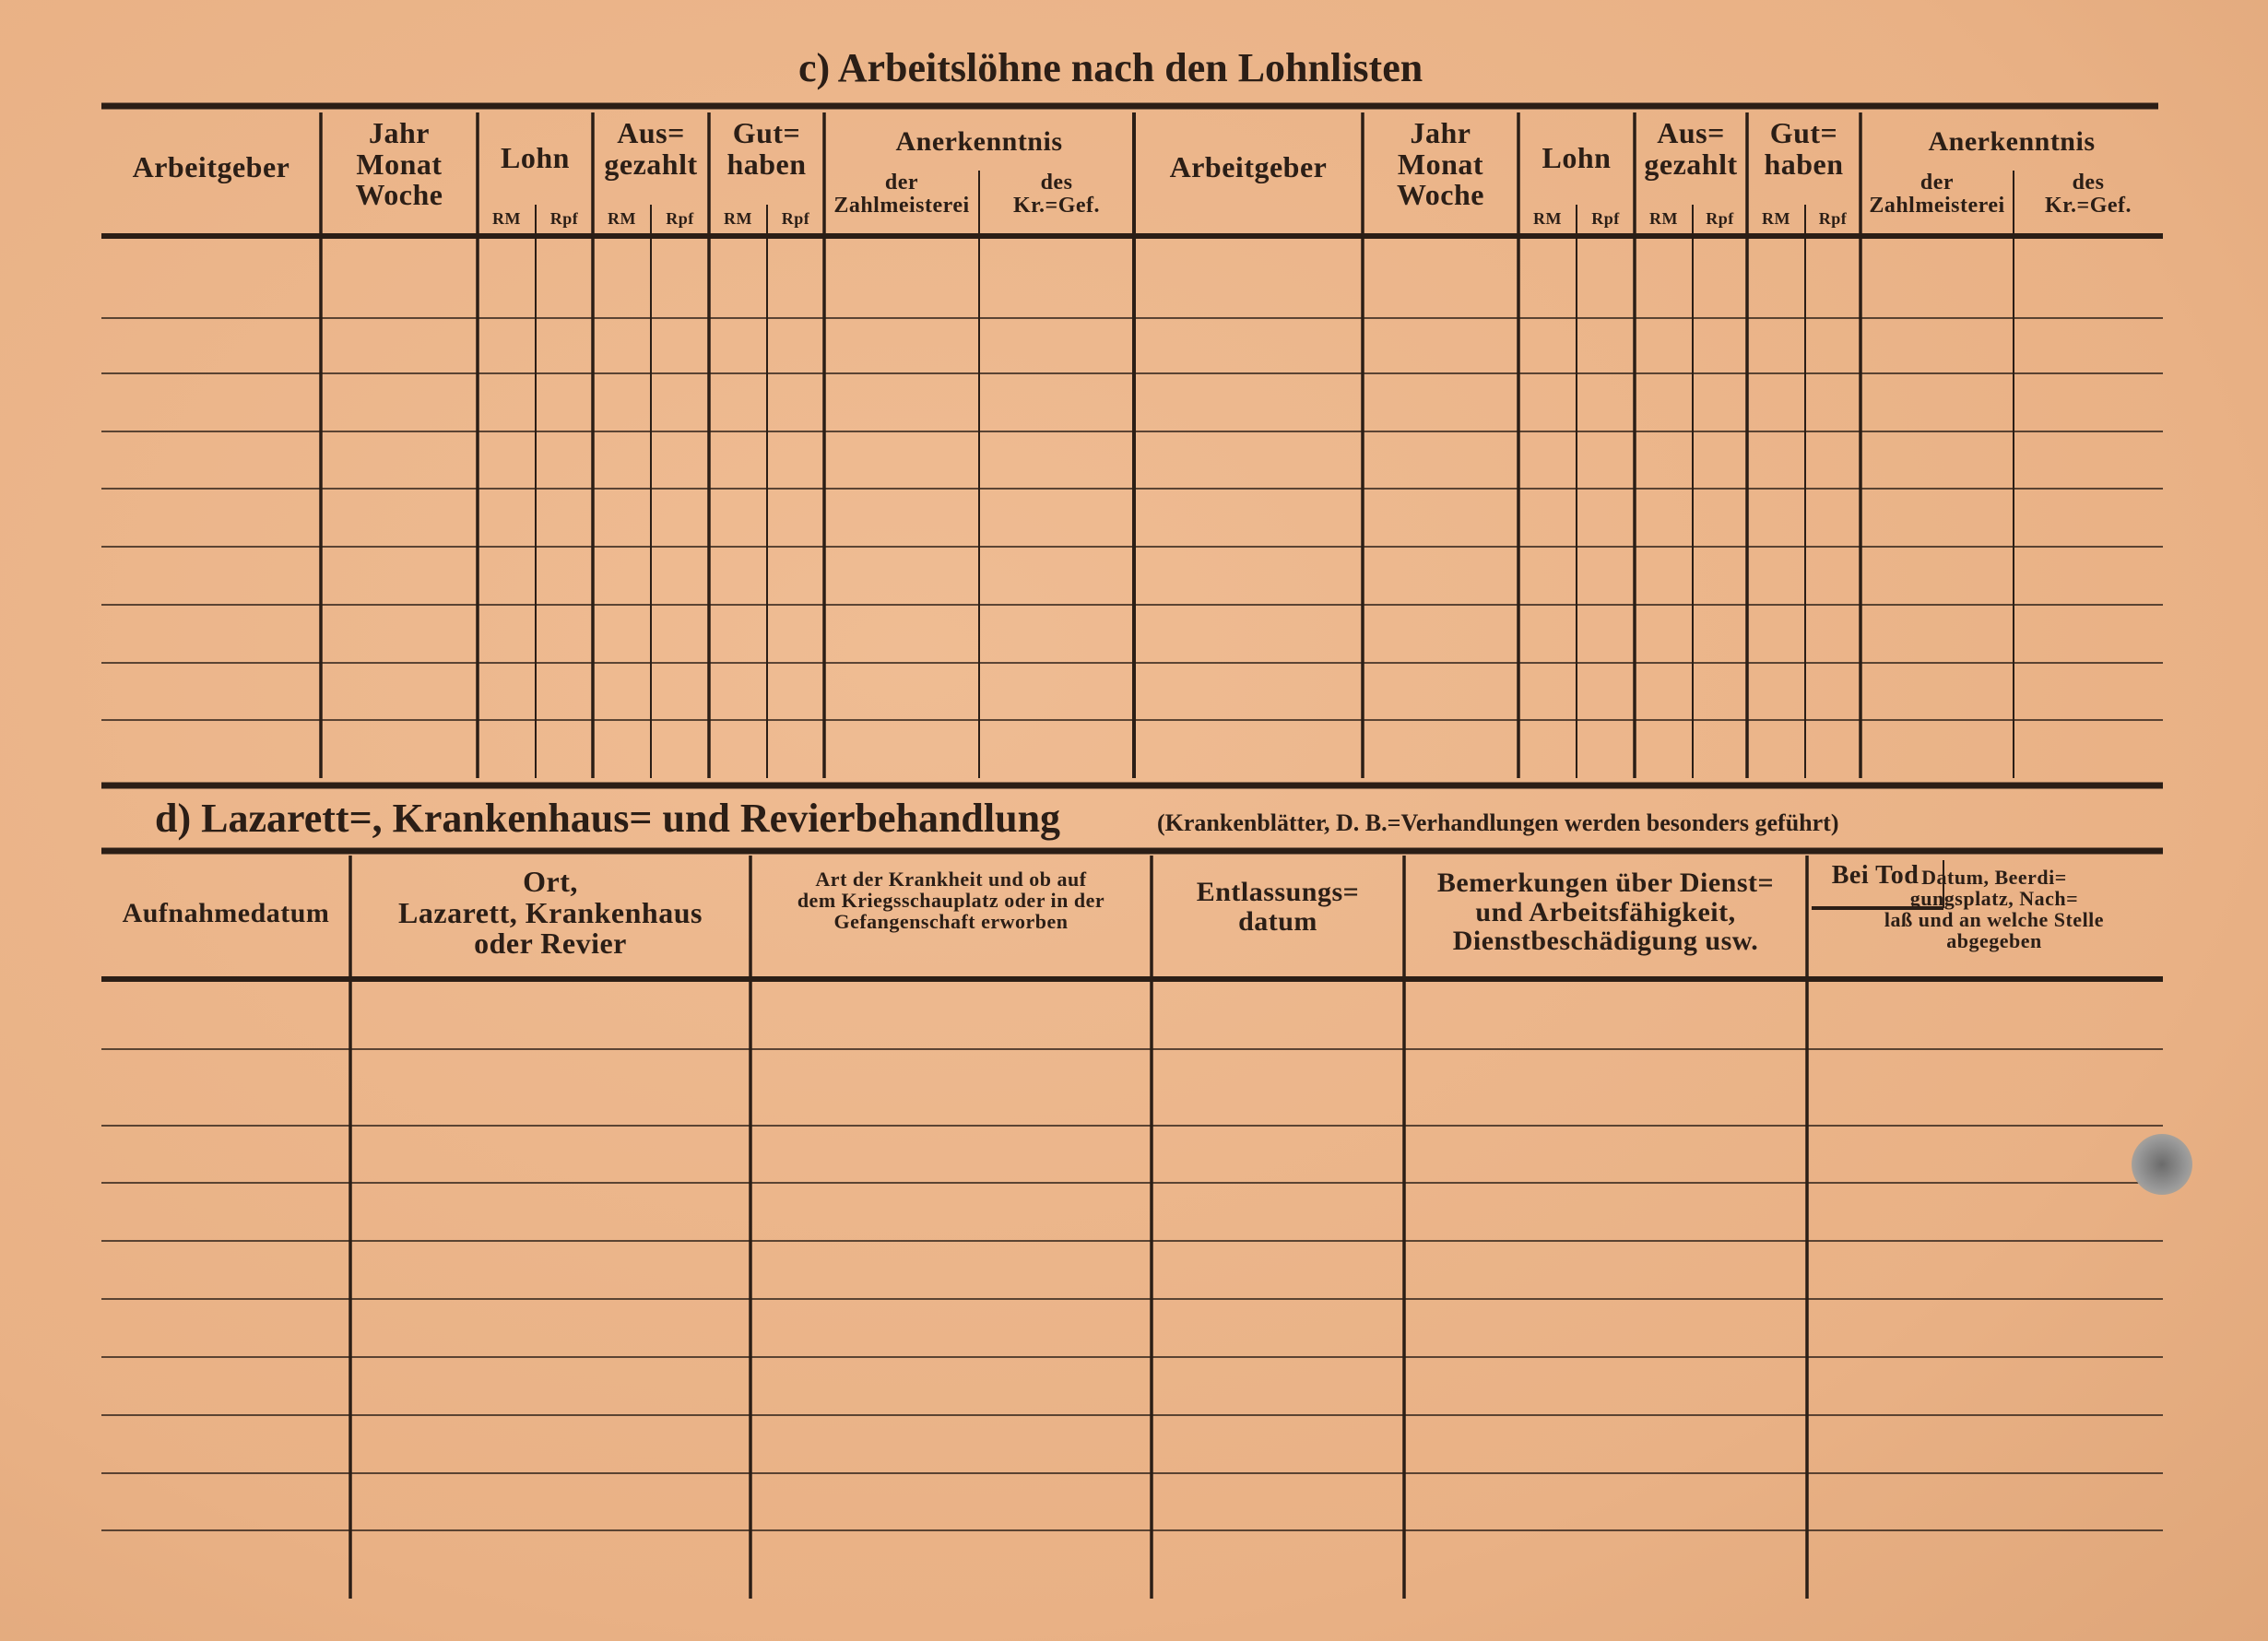 This screenshot has width=2268, height=1641. What do you see at coordinates (1278, 907) in the screenshot?
I see `header-discharge-date: Entlassungs= datum` at bounding box center [1278, 907].